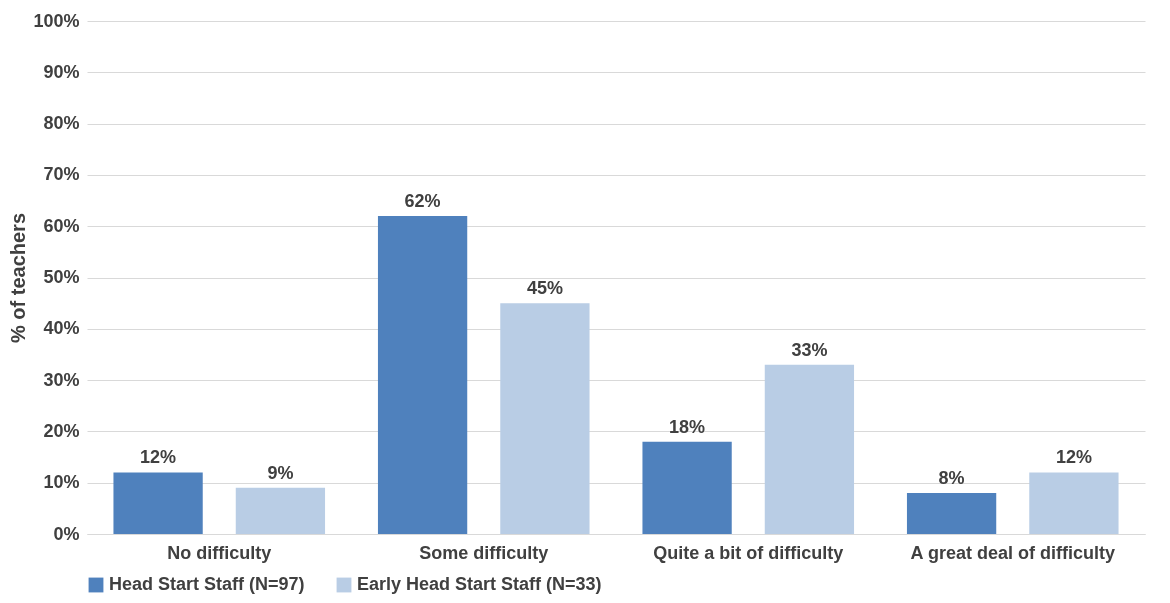 The height and width of the screenshot is (603, 1170). I want to click on y-tick-label: 30%, so click(61, 379).